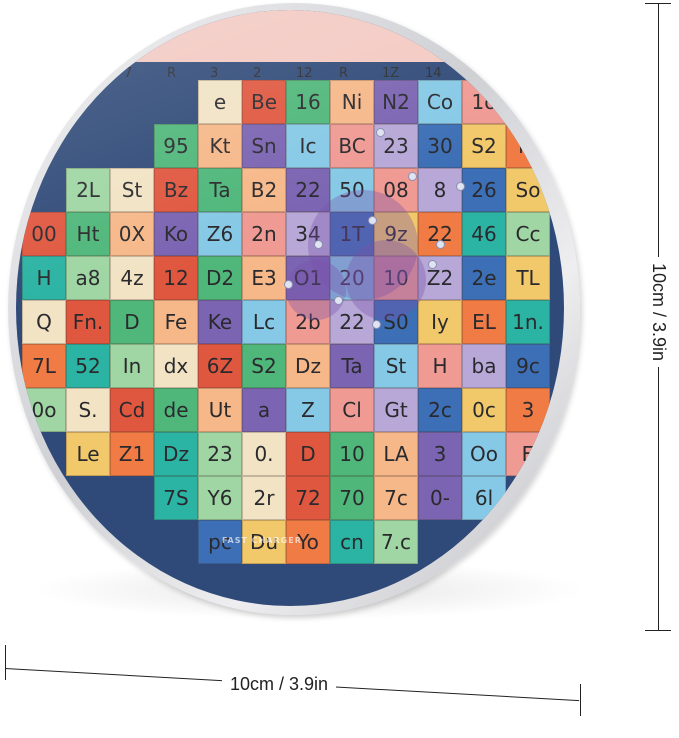 The width and height of the screenshot is (679, 738). Describe the element at coordinates (559, 146) in the screenshot. I see `element-symbol: WZ` at that location.